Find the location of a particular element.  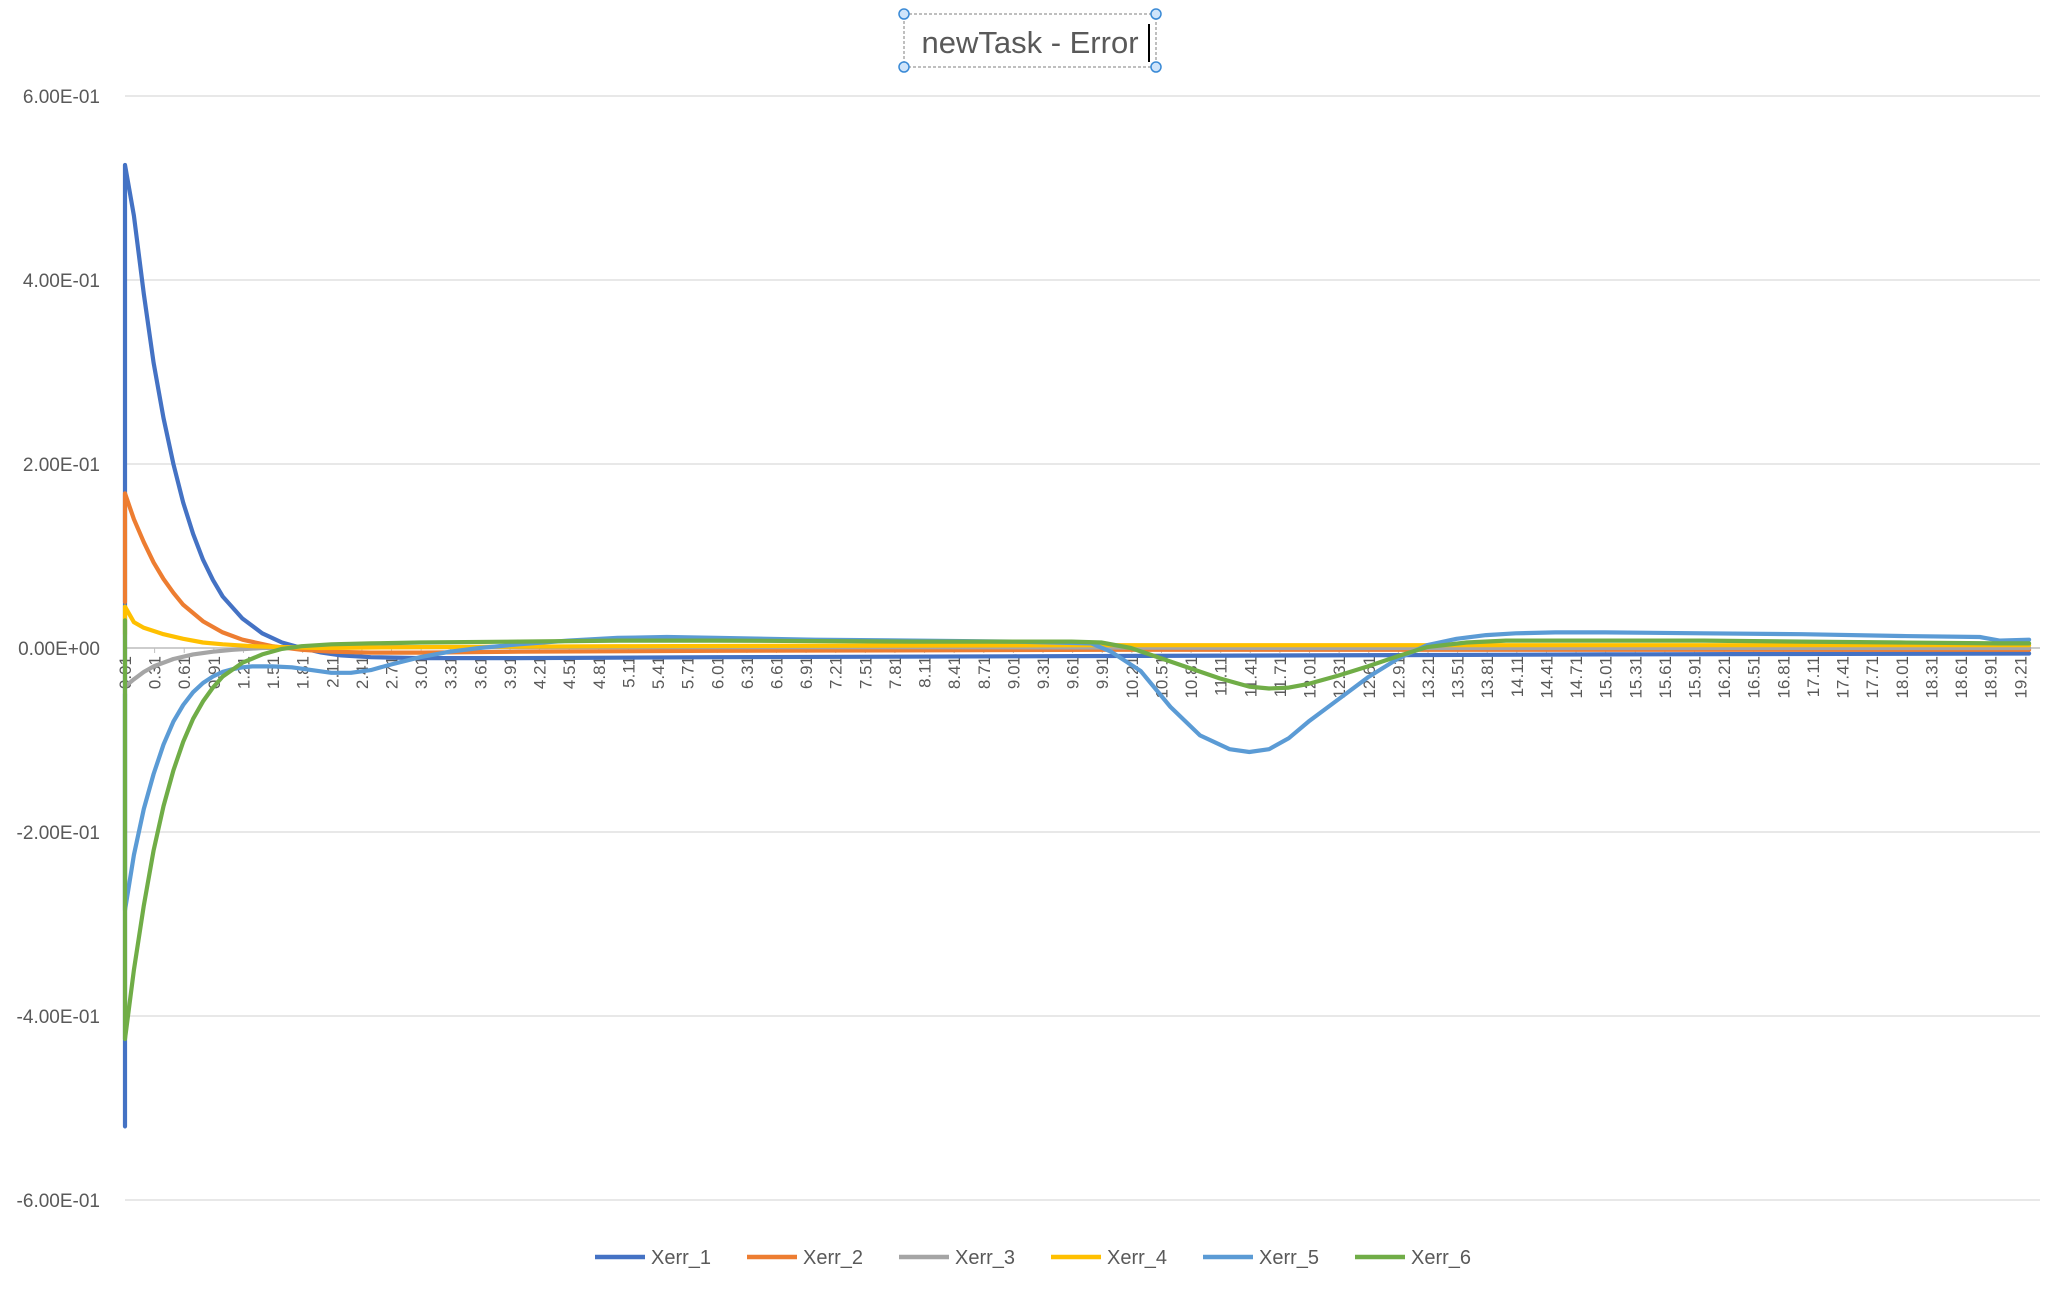

legend-label: Xerr_3 is located at coordinates (985, 1258).